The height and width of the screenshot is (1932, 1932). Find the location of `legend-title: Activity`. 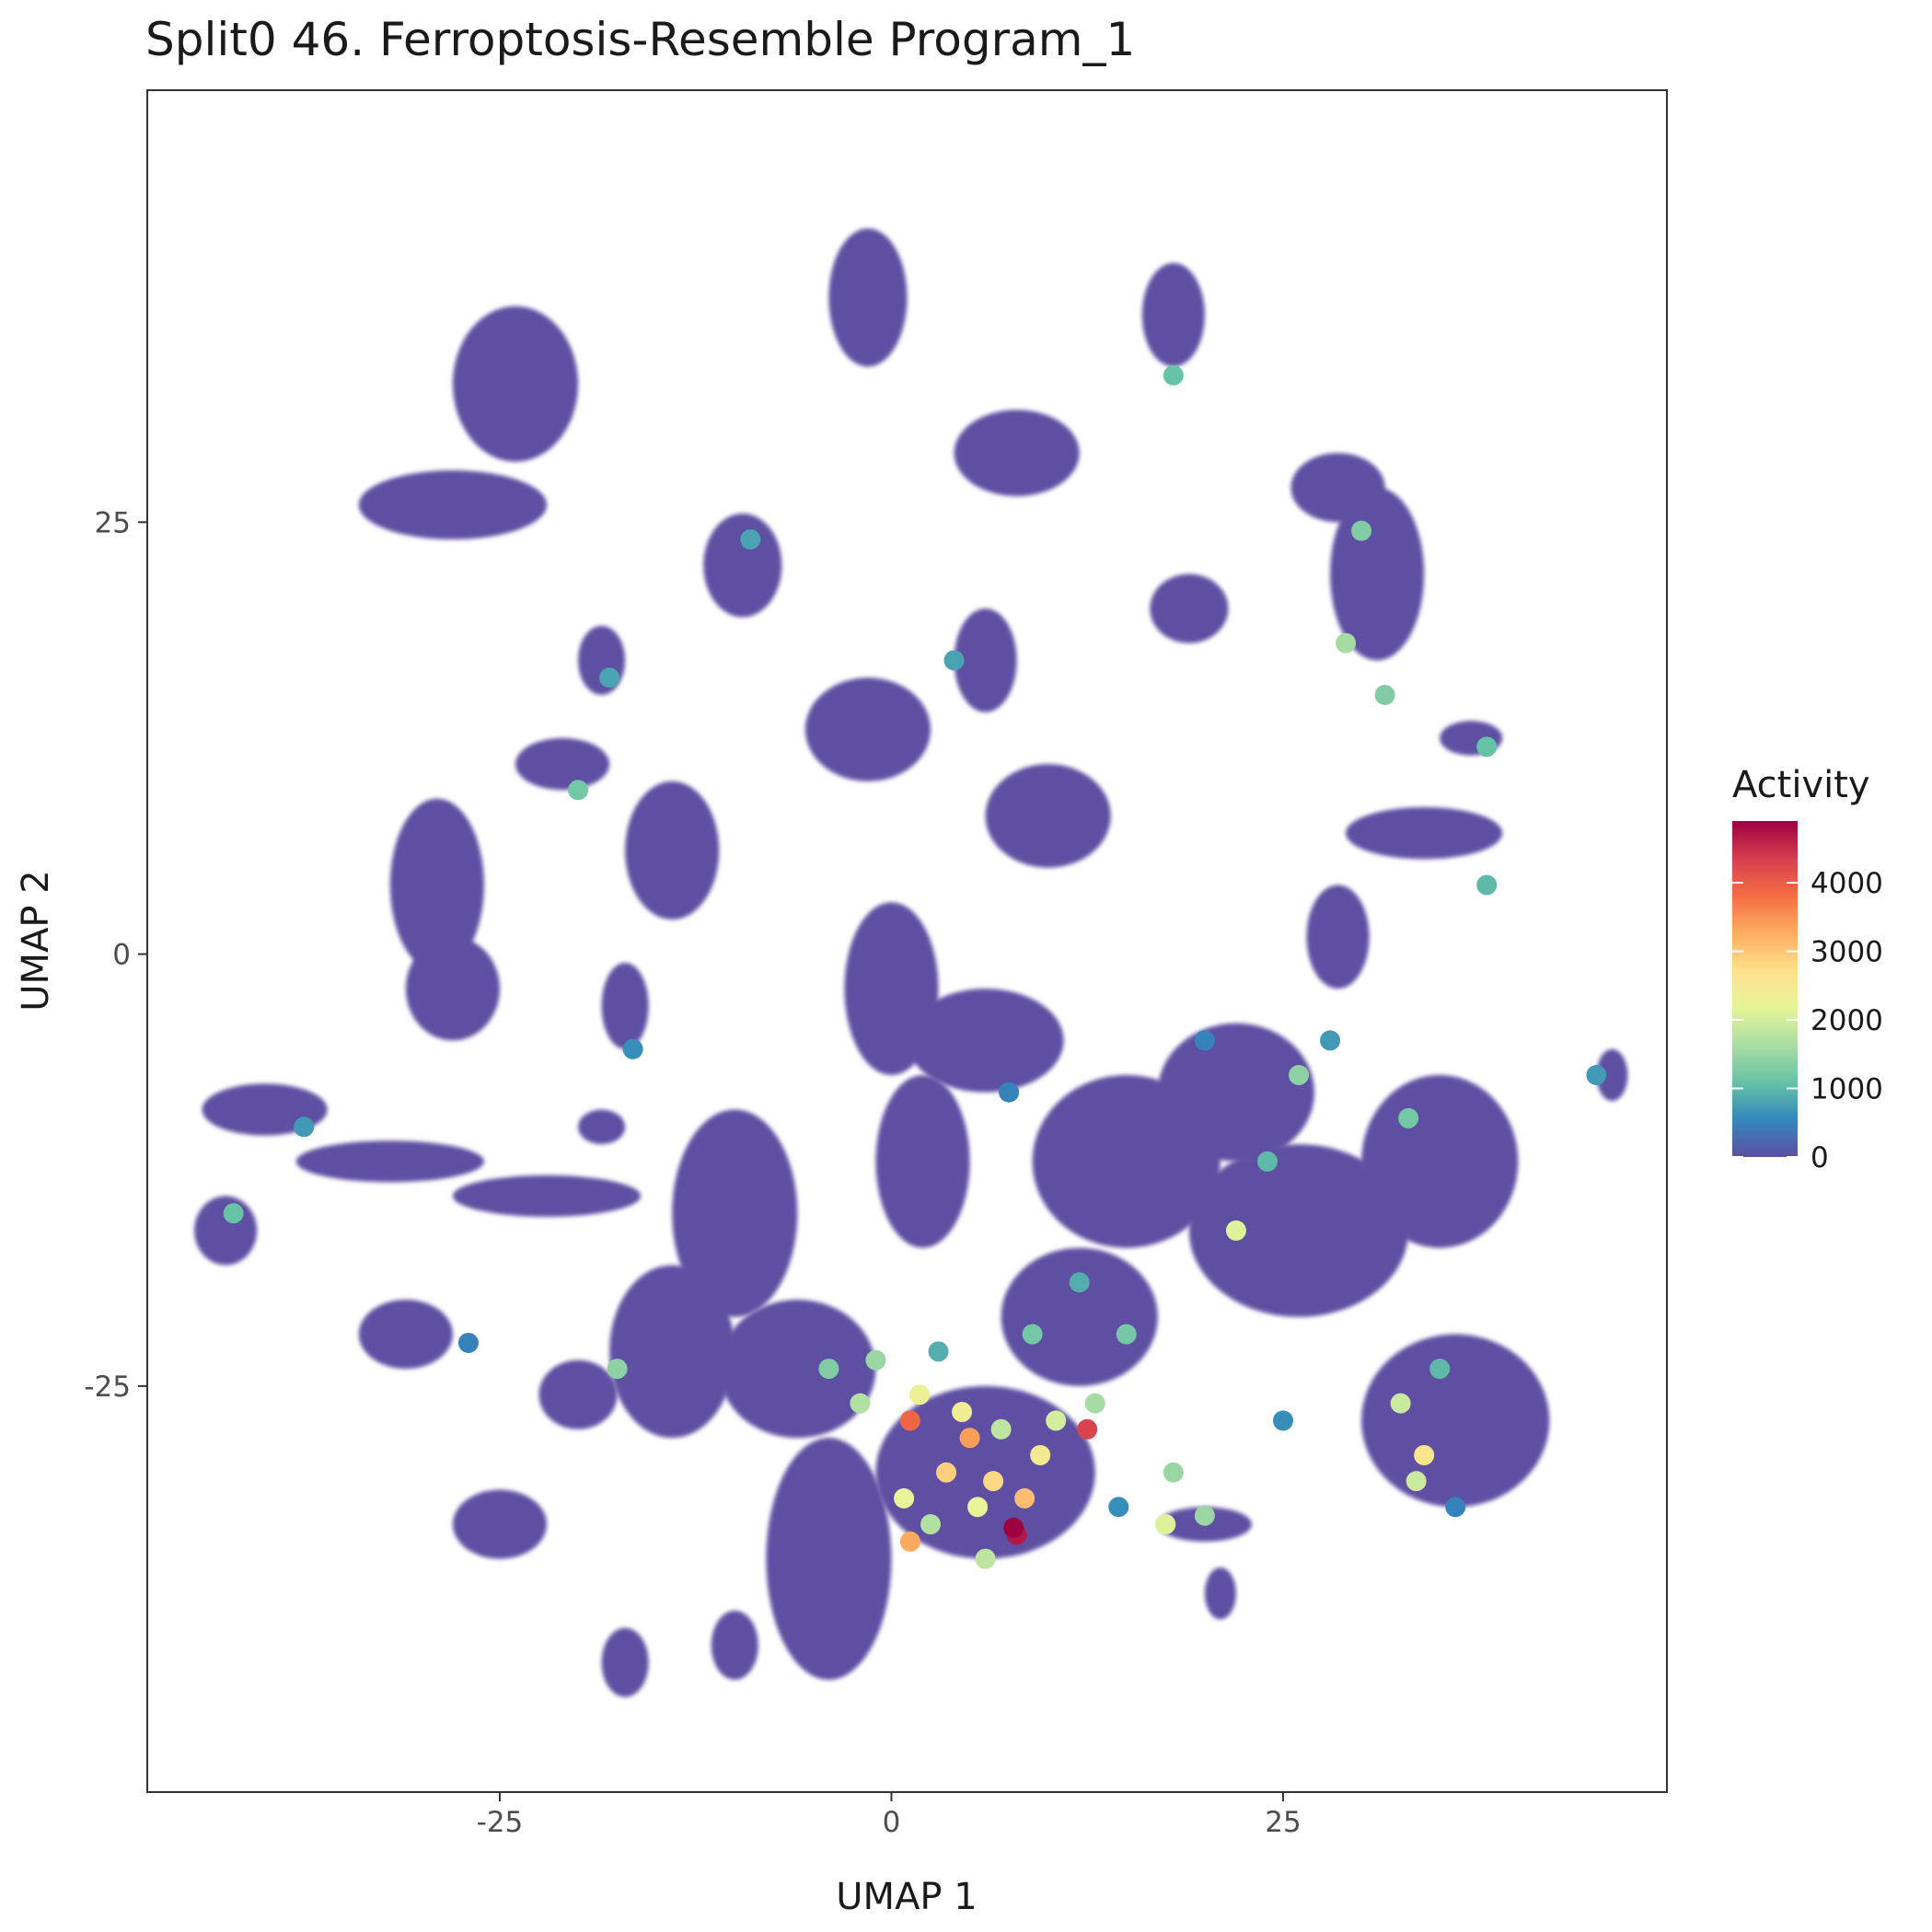

legend-title: Activity is located at coordinates (1801, 785).